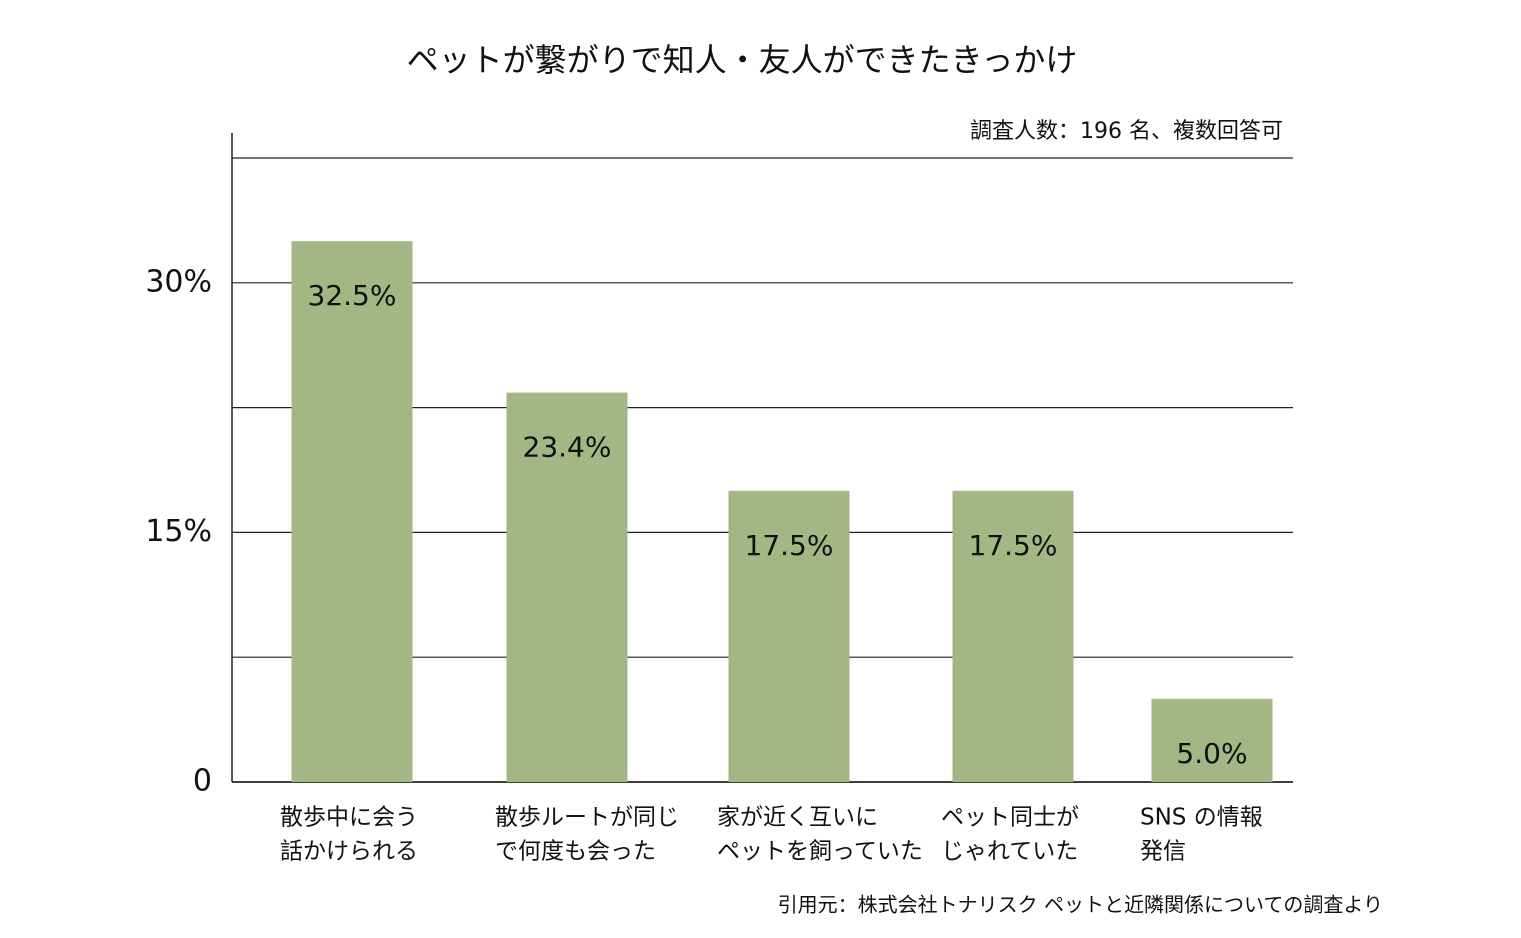 Image resolution: width=1521 pixels, height=938 pixels. Describe the element at coordinates (742, 60) in the screenshot. I see `chart-title: ペットが繋がりで知人・友人ができたきっかけ` at that location.